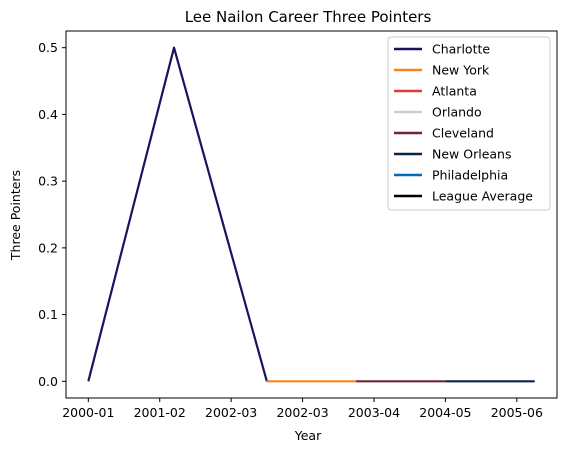  I want to click on legend-label-5: New Orleans, so click(471, 154).